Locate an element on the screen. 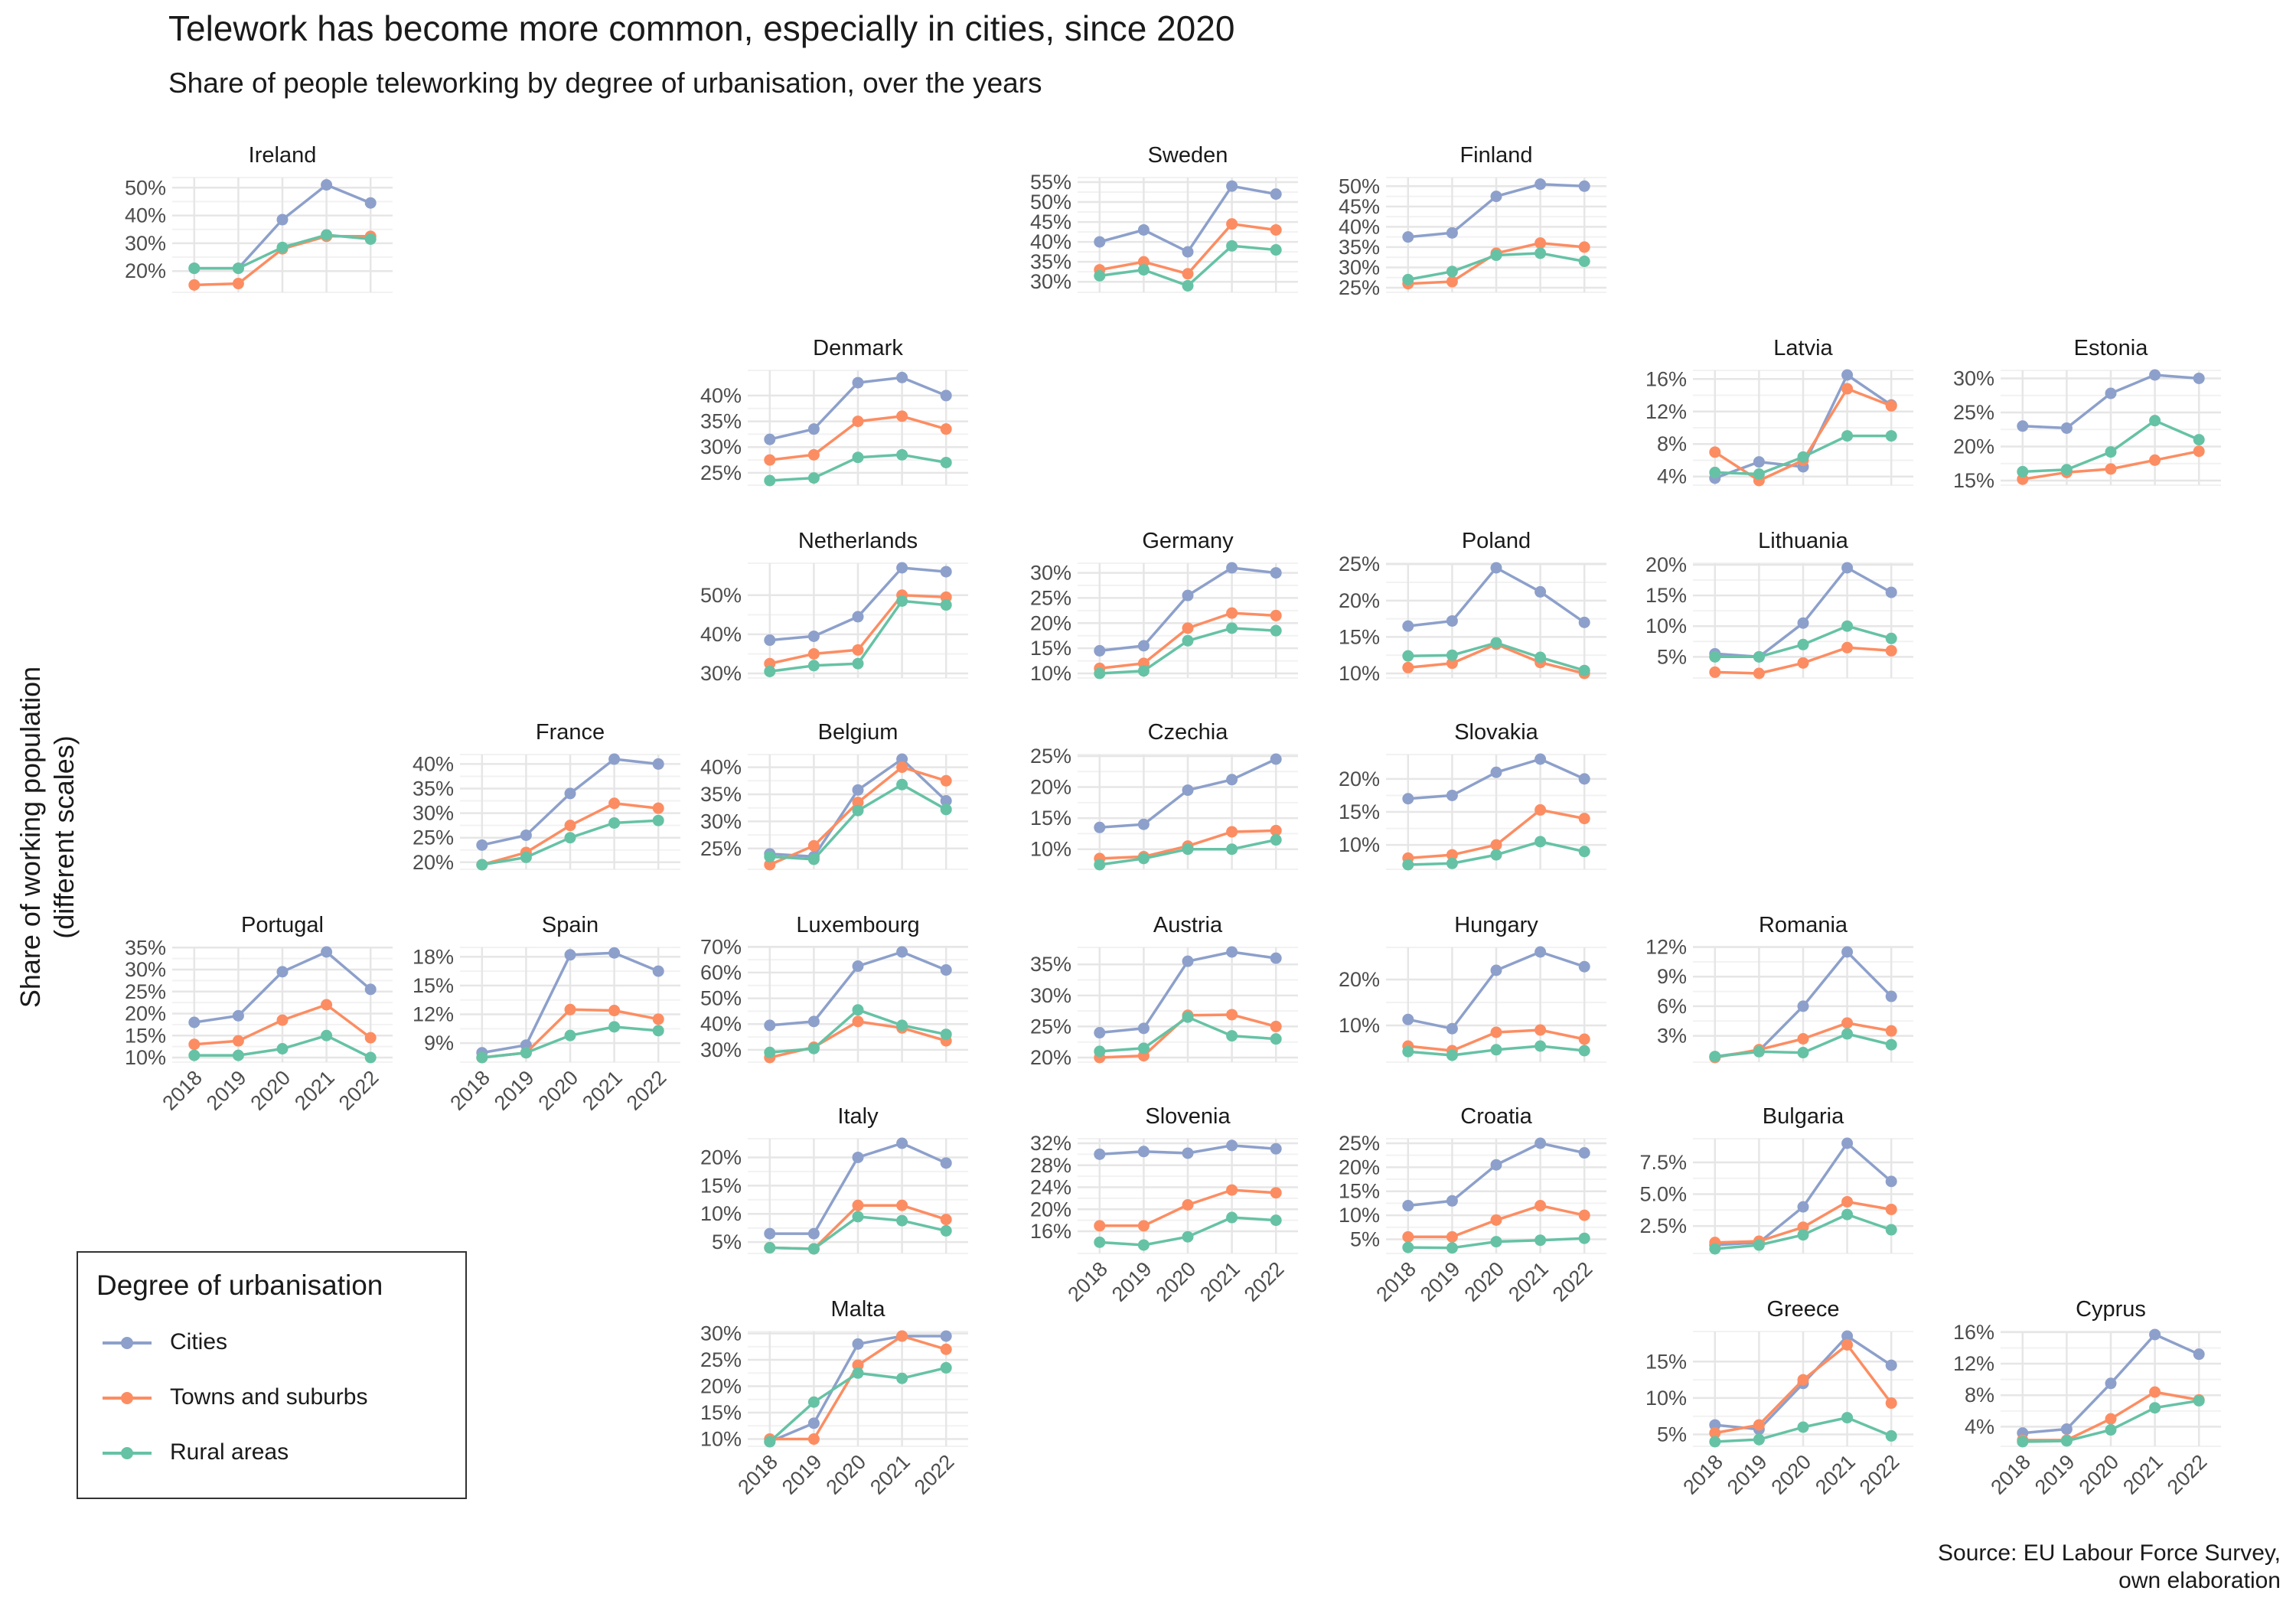  x-tick-label-greece-2022: 2022 is located at coordinates (1879, 1474).